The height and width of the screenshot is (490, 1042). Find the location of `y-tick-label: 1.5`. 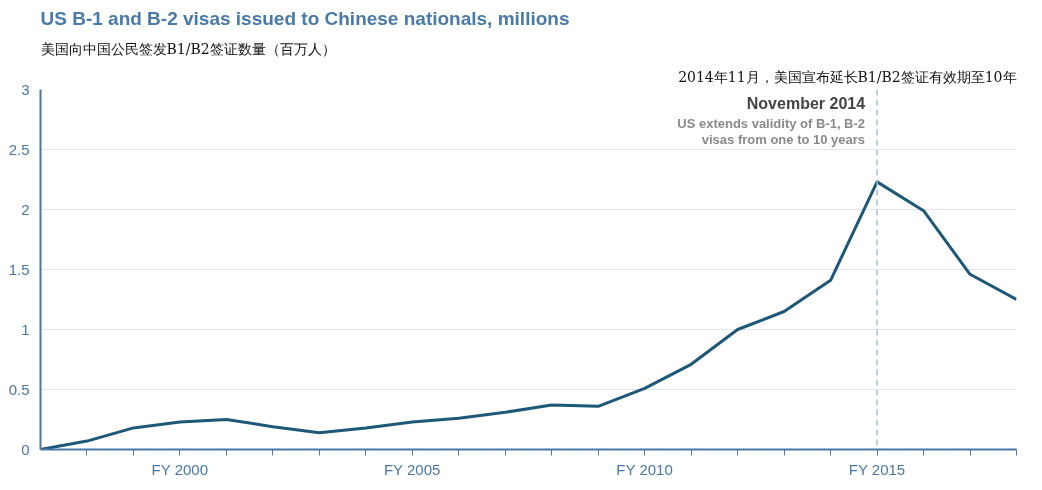

y-tick-label: 1.5 is located at coordinates (19, 269).